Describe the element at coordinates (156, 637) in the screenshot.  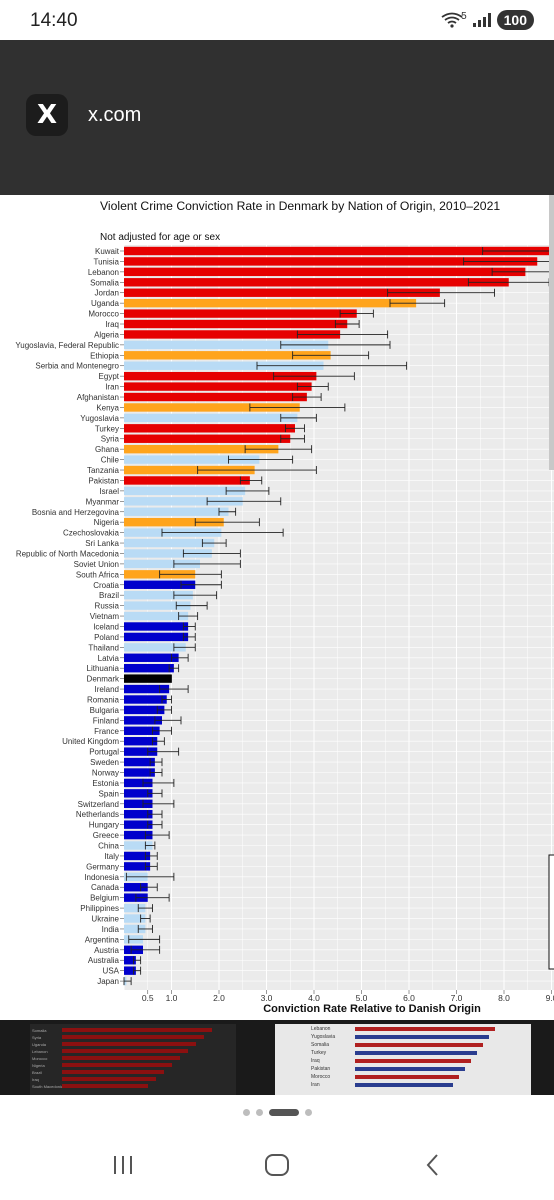
I see `bar-poland` at that location.